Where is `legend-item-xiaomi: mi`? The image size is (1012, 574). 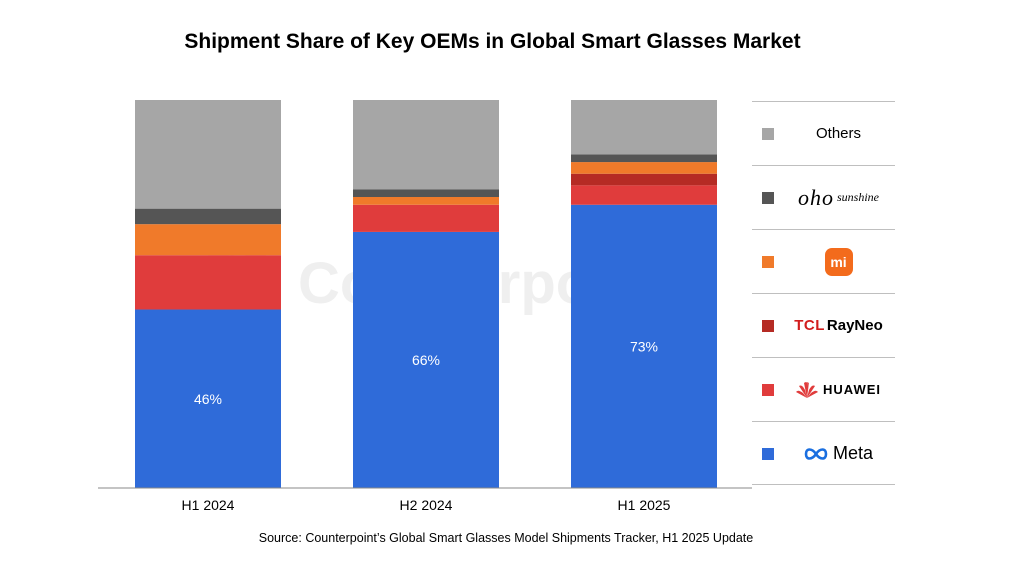 legend-item-xiaomi: mi is located at coordinates (823, 261).